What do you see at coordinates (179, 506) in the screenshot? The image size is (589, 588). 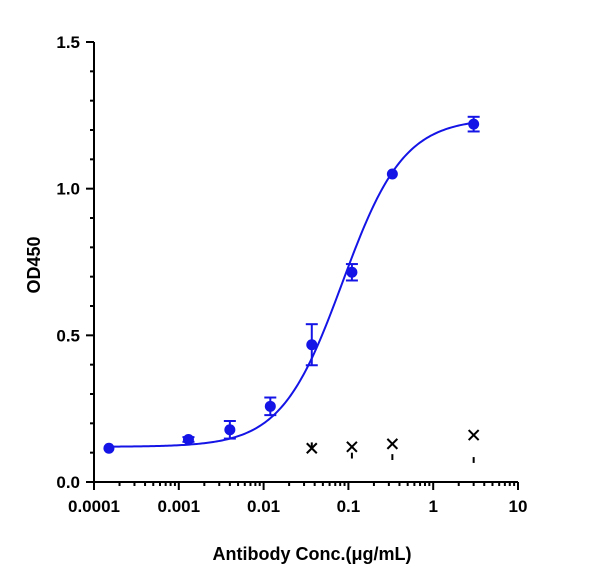 I see `x-tick-label-1: 0.001` at bounding box center [179, 506].